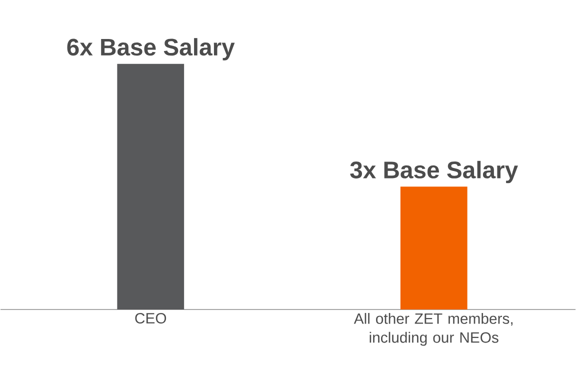 The image size is (576, 383). Describe the element at coordinates (150, 318) in the screenshot. I see `x-tick-label: CEO` at that location.